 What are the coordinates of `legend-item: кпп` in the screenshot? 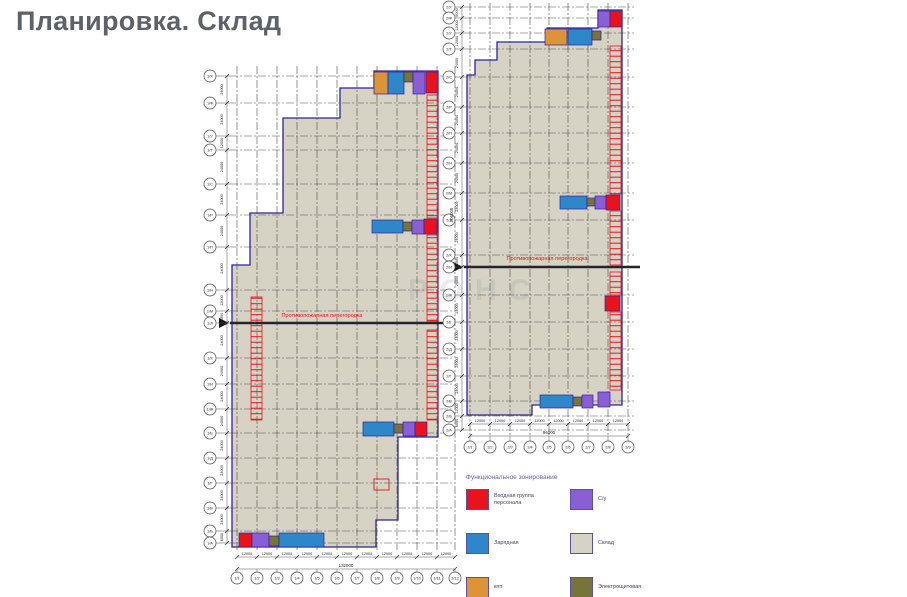 It's located at (514, 587).